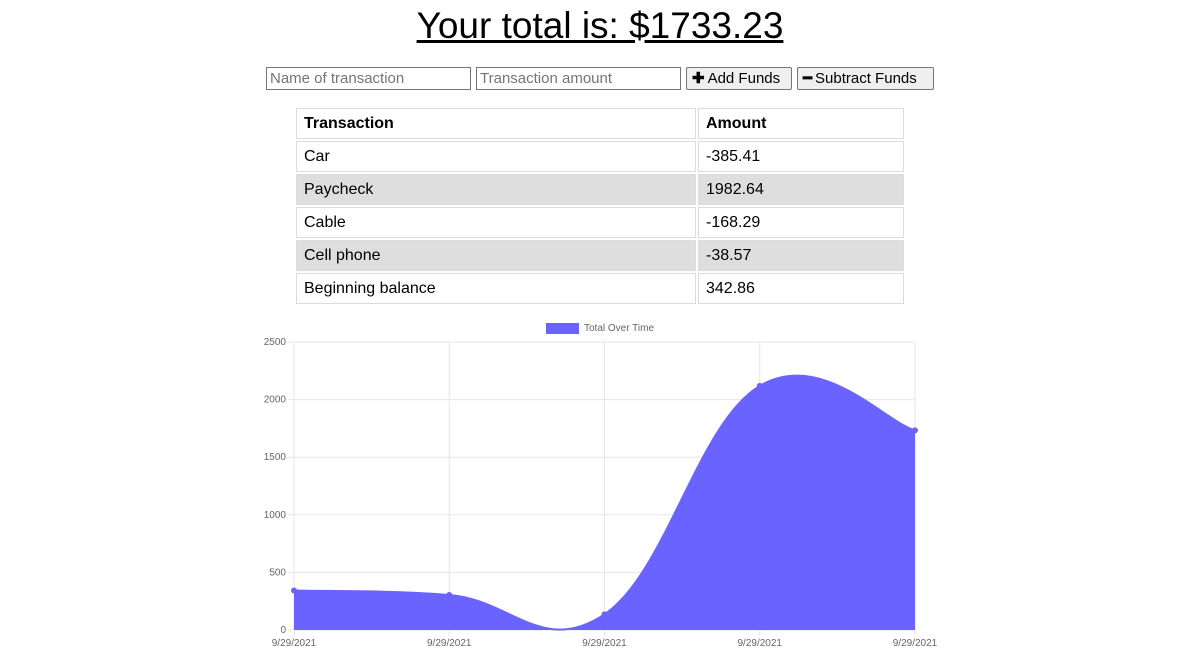 Image resolution: width=1200 pixels, height=660 pixels. I want to click on transaction-form: ✚ Add Funds ━ Subtract Funds, so click(600, 79).